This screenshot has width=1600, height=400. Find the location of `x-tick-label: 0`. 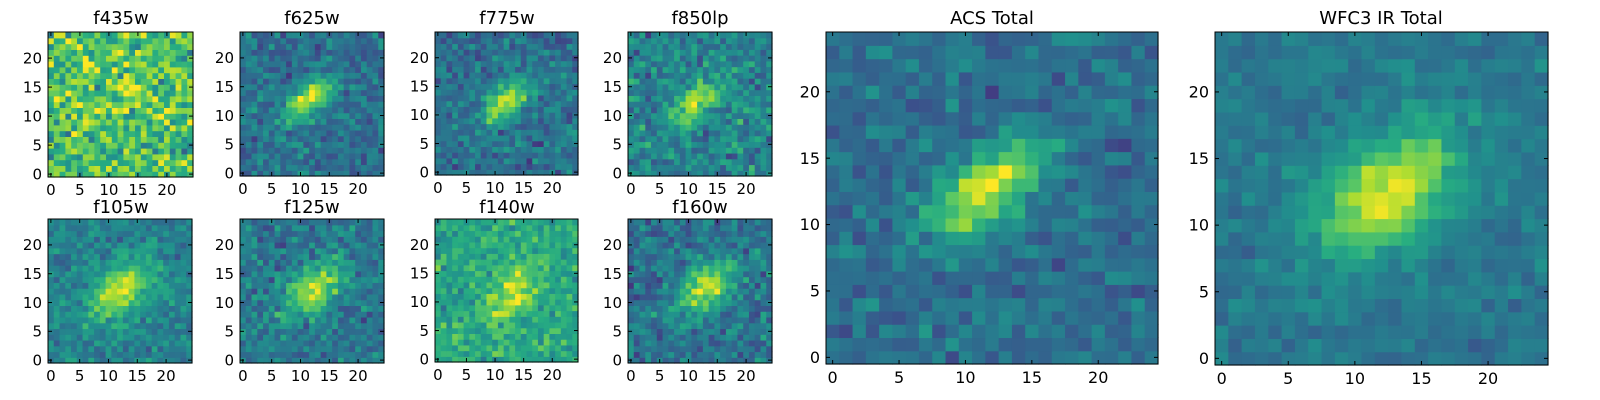

x-tick-label: 0 is located at coordinates (243, 376).